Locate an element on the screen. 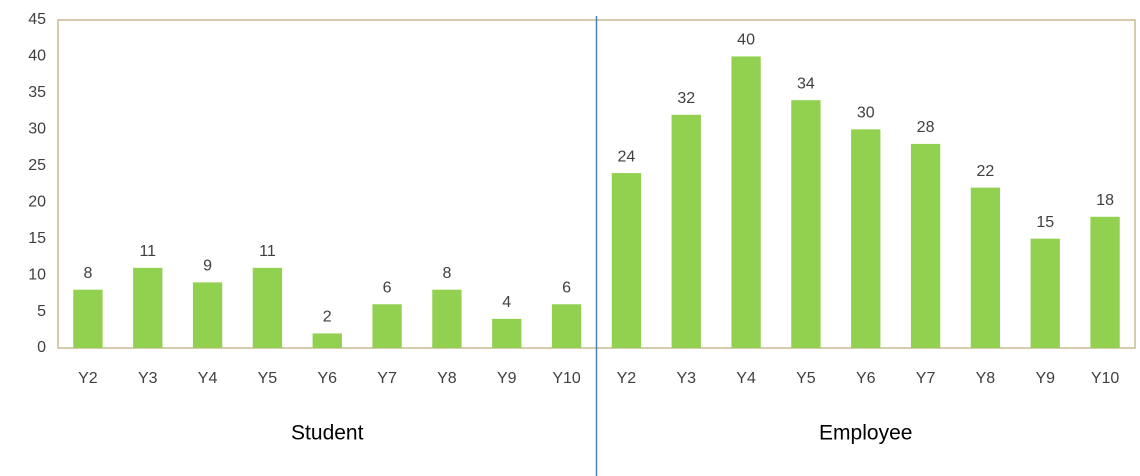  y-tick-label: 20 is located at coordinates (37, 201).